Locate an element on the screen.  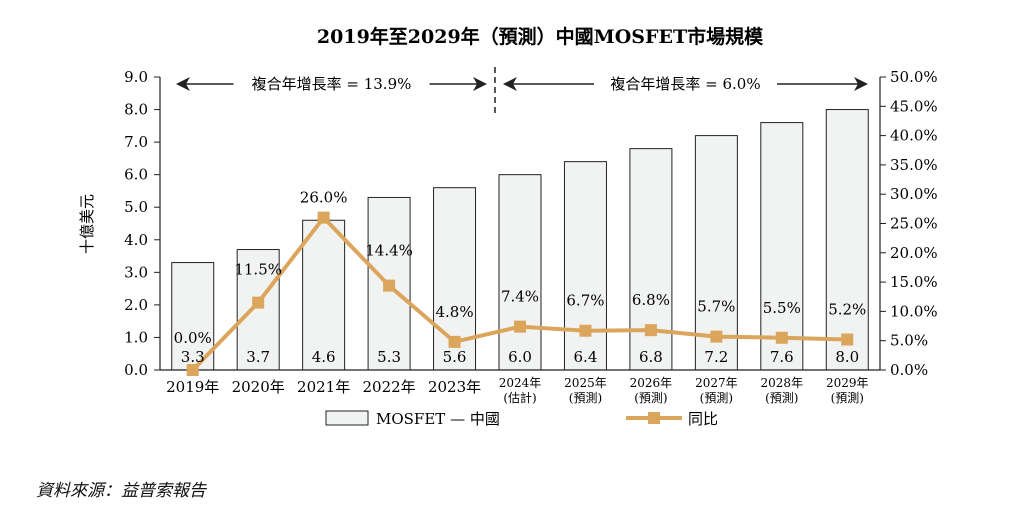
legend-bar-swatch is located at coordinates (347, 418).